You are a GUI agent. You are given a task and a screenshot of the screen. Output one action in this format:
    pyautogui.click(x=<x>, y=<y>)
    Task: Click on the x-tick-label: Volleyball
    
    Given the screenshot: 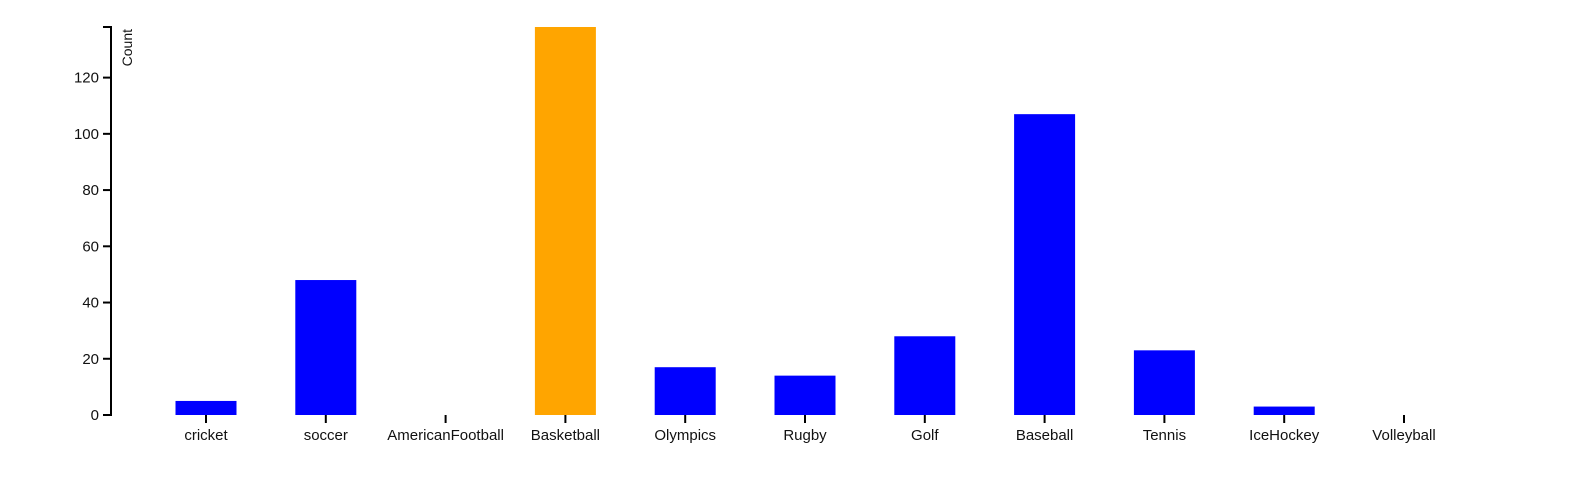 What is the action you would take?
    pyautogui.click(x=1403, y=435)
    